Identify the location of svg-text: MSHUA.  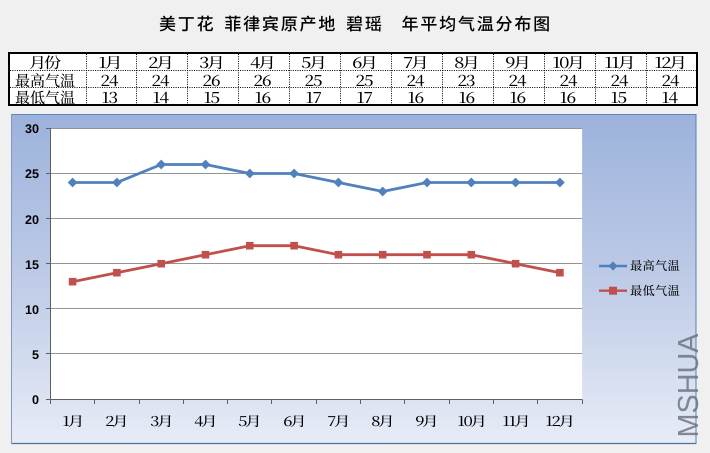
(689, 385).